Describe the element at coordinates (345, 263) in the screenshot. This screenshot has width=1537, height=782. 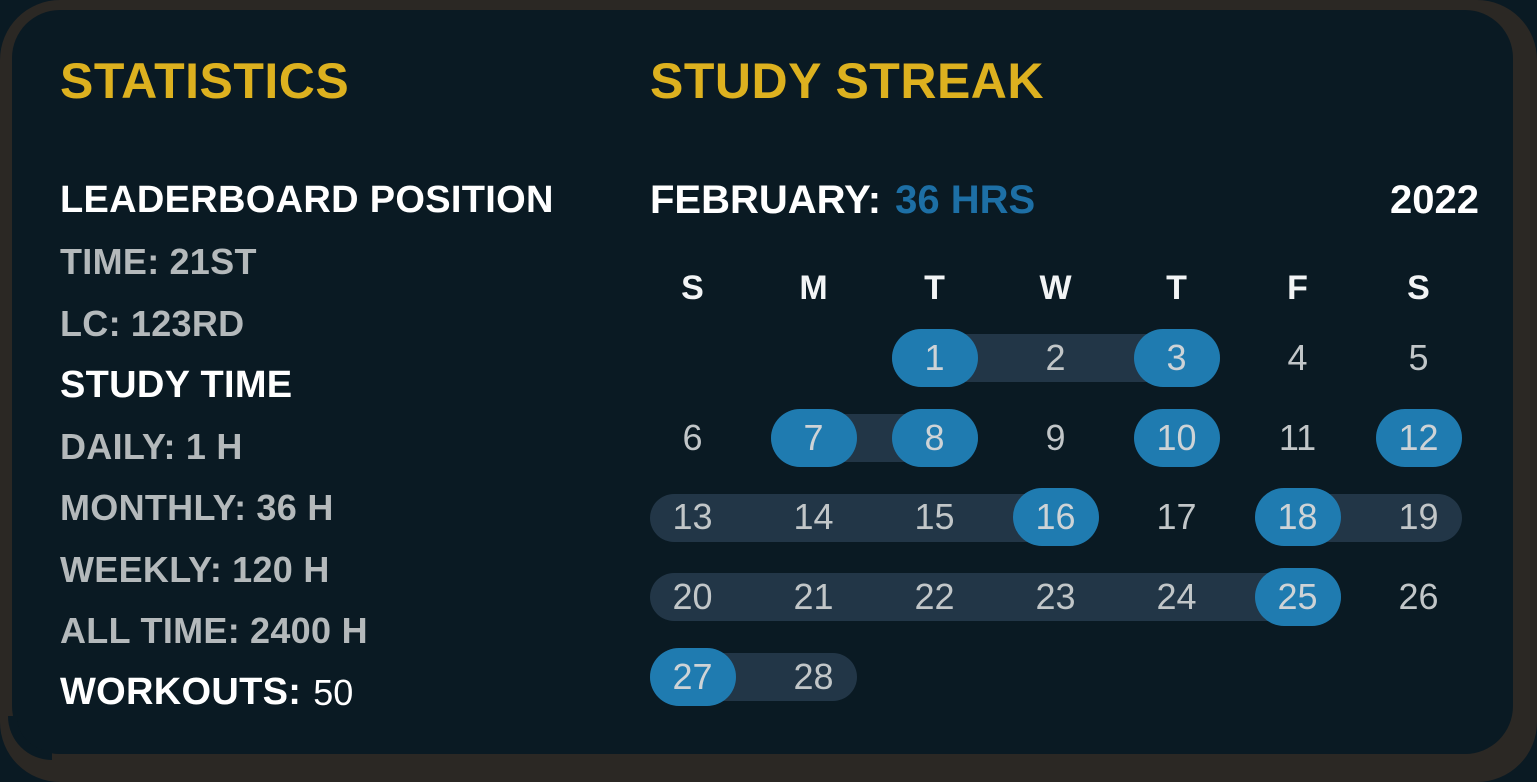
I see `stat-time-rank: TIME: 21ST` at that location.